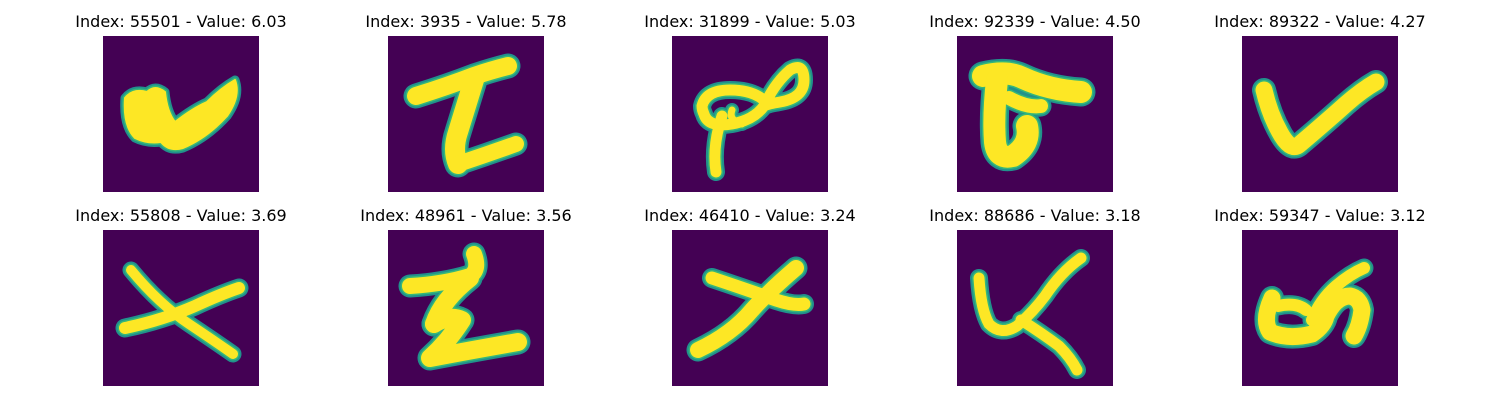  I want to click on panel-title: Index: 31899 - Value: 5.03, so click(750, 21).